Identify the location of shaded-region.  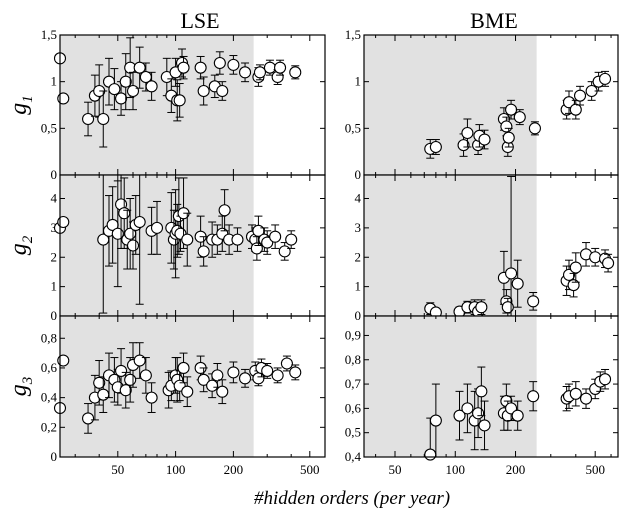
(157, 105).